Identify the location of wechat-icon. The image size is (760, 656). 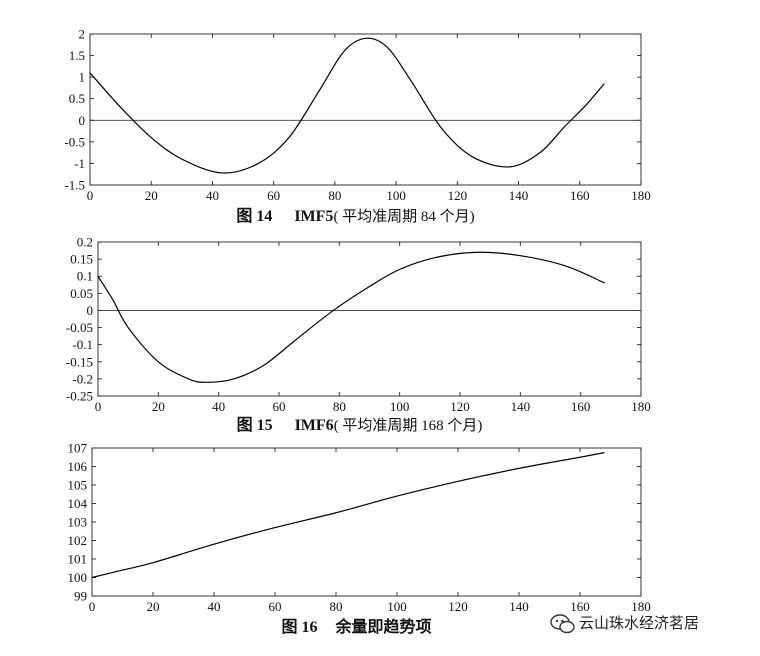
(562, 624).